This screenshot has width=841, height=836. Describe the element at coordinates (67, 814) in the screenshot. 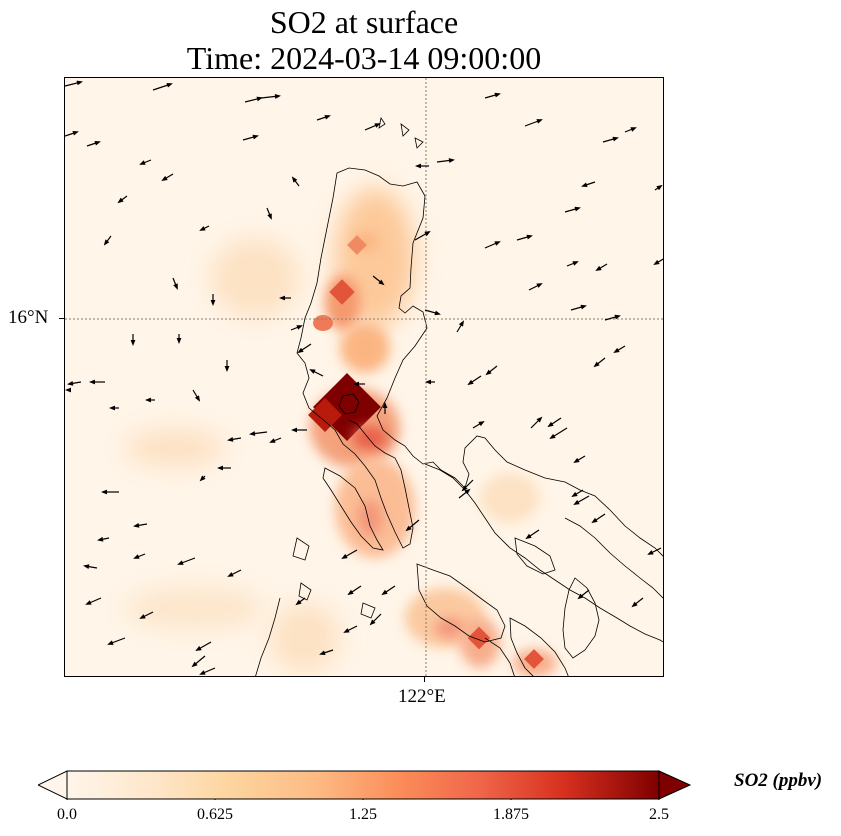

I see `colorbar-tick-label: 0.0` at that location.